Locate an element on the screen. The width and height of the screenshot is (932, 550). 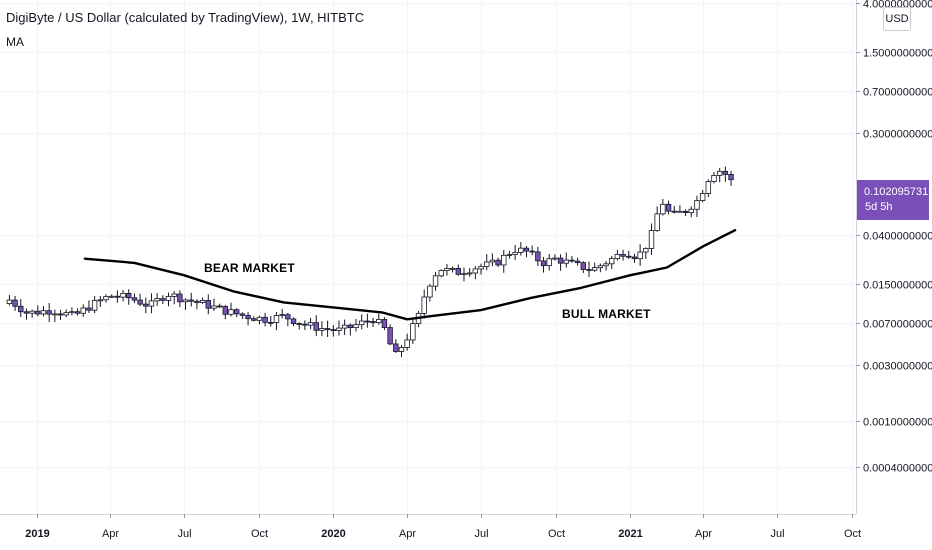
x-tick-label: 2021 is located at coordinates (630, 534).